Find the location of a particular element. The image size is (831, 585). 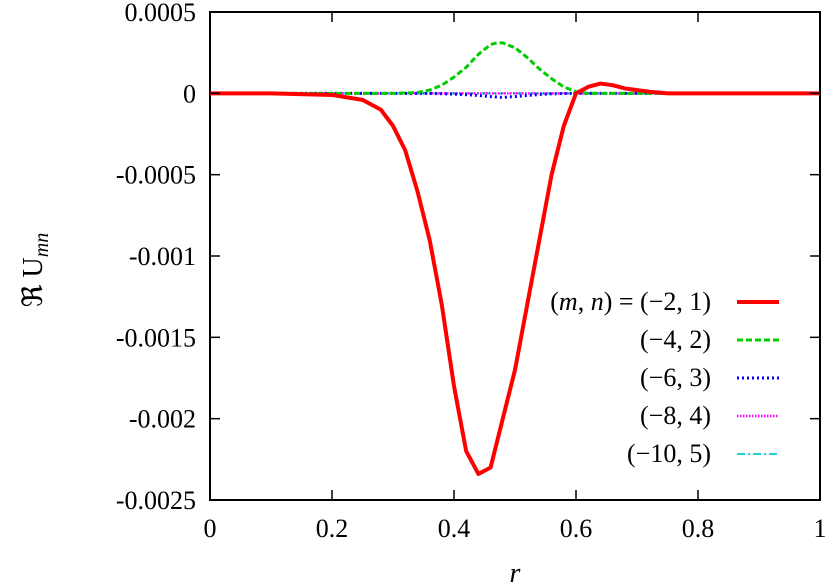

legend-series-name: (−10, 5) is located at coordinates (669, 453).